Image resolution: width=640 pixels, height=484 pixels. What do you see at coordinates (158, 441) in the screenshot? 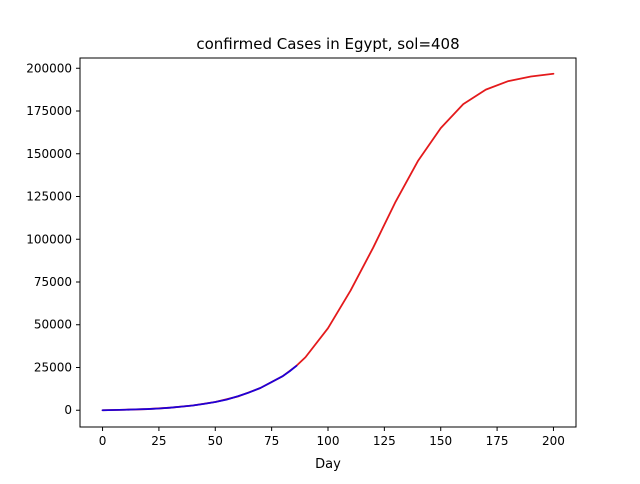
I see `x-tick-label: 25` at bounding box center [158, 441].